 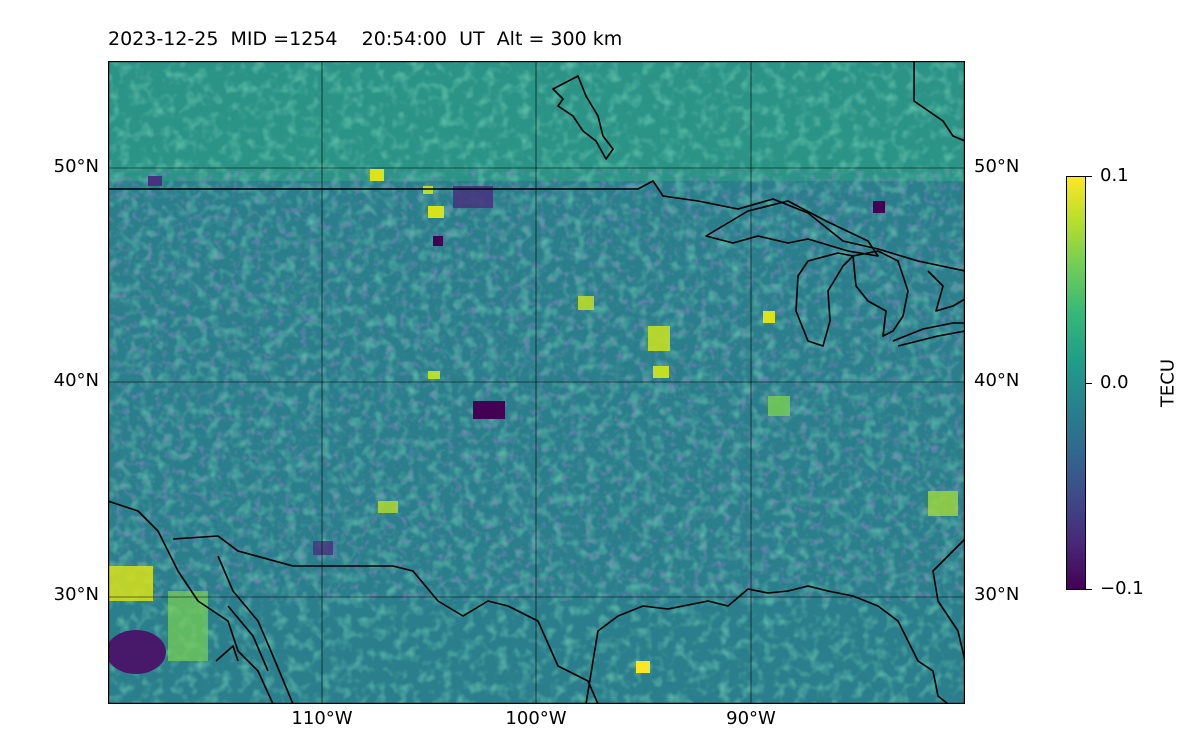 I want to click on lon-label-110: 110°W, so click(x=322, y=718).